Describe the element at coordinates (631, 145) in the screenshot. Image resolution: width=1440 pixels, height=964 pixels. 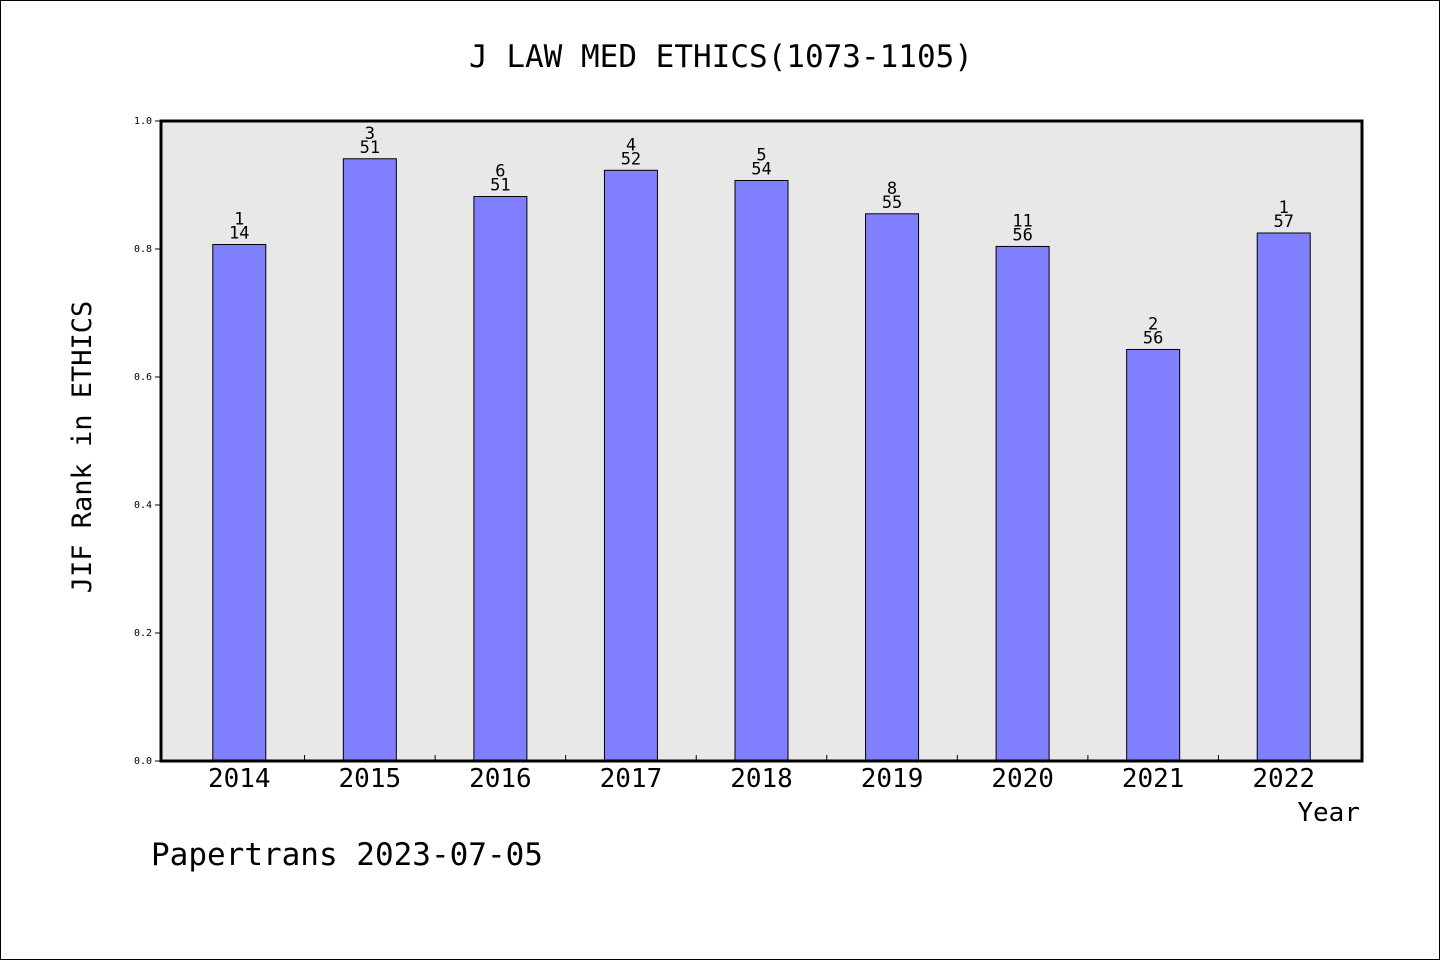
I see `bar-rank-label: 4` at that location.